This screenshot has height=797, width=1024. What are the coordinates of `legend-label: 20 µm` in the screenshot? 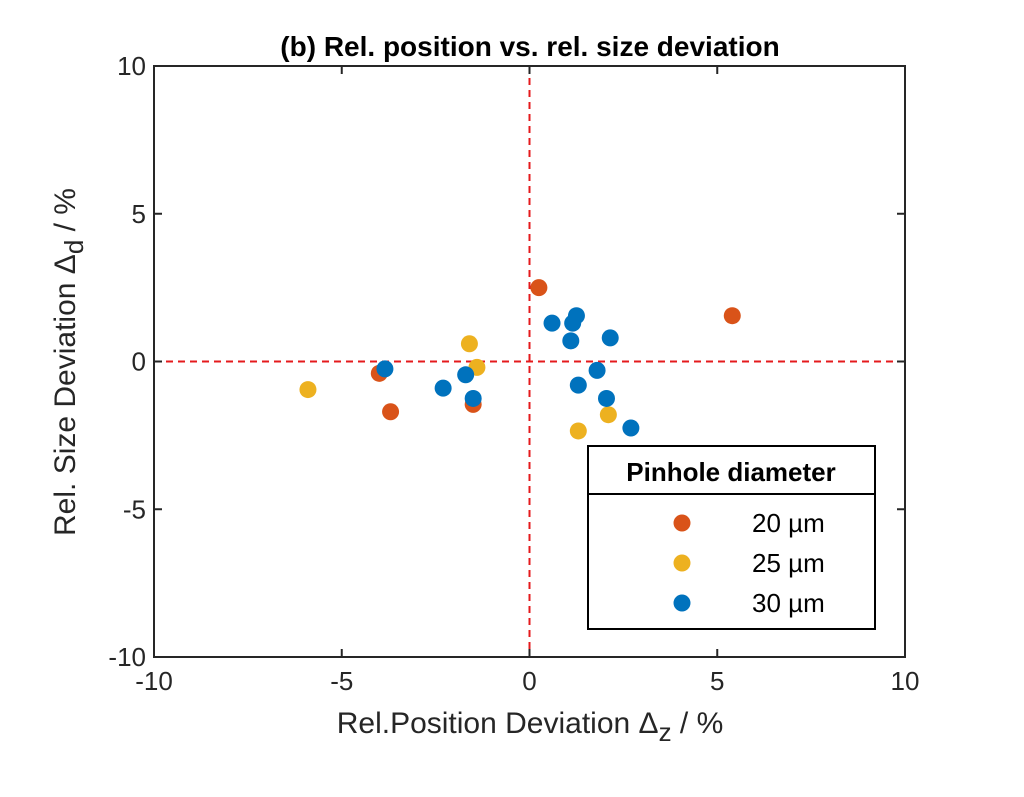 It's located at (788, 523).